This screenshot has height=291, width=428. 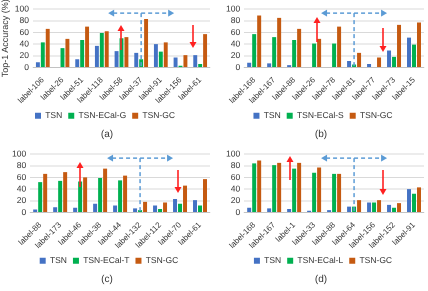 I want to click on text: (a), so click(x=107, y=134).